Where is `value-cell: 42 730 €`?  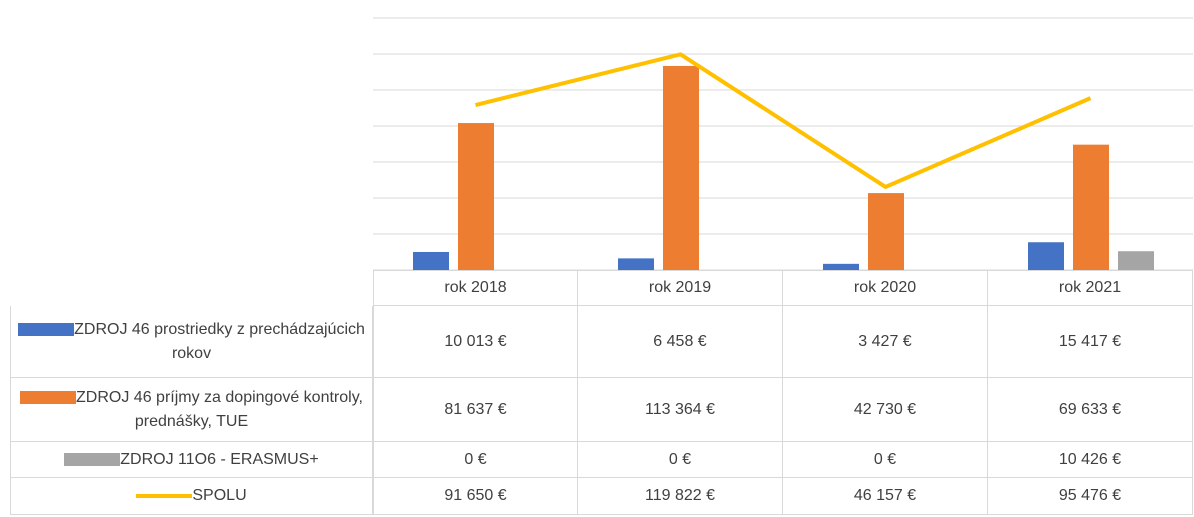 value-cell: 42 730 € is located at coordinates (885, 410).